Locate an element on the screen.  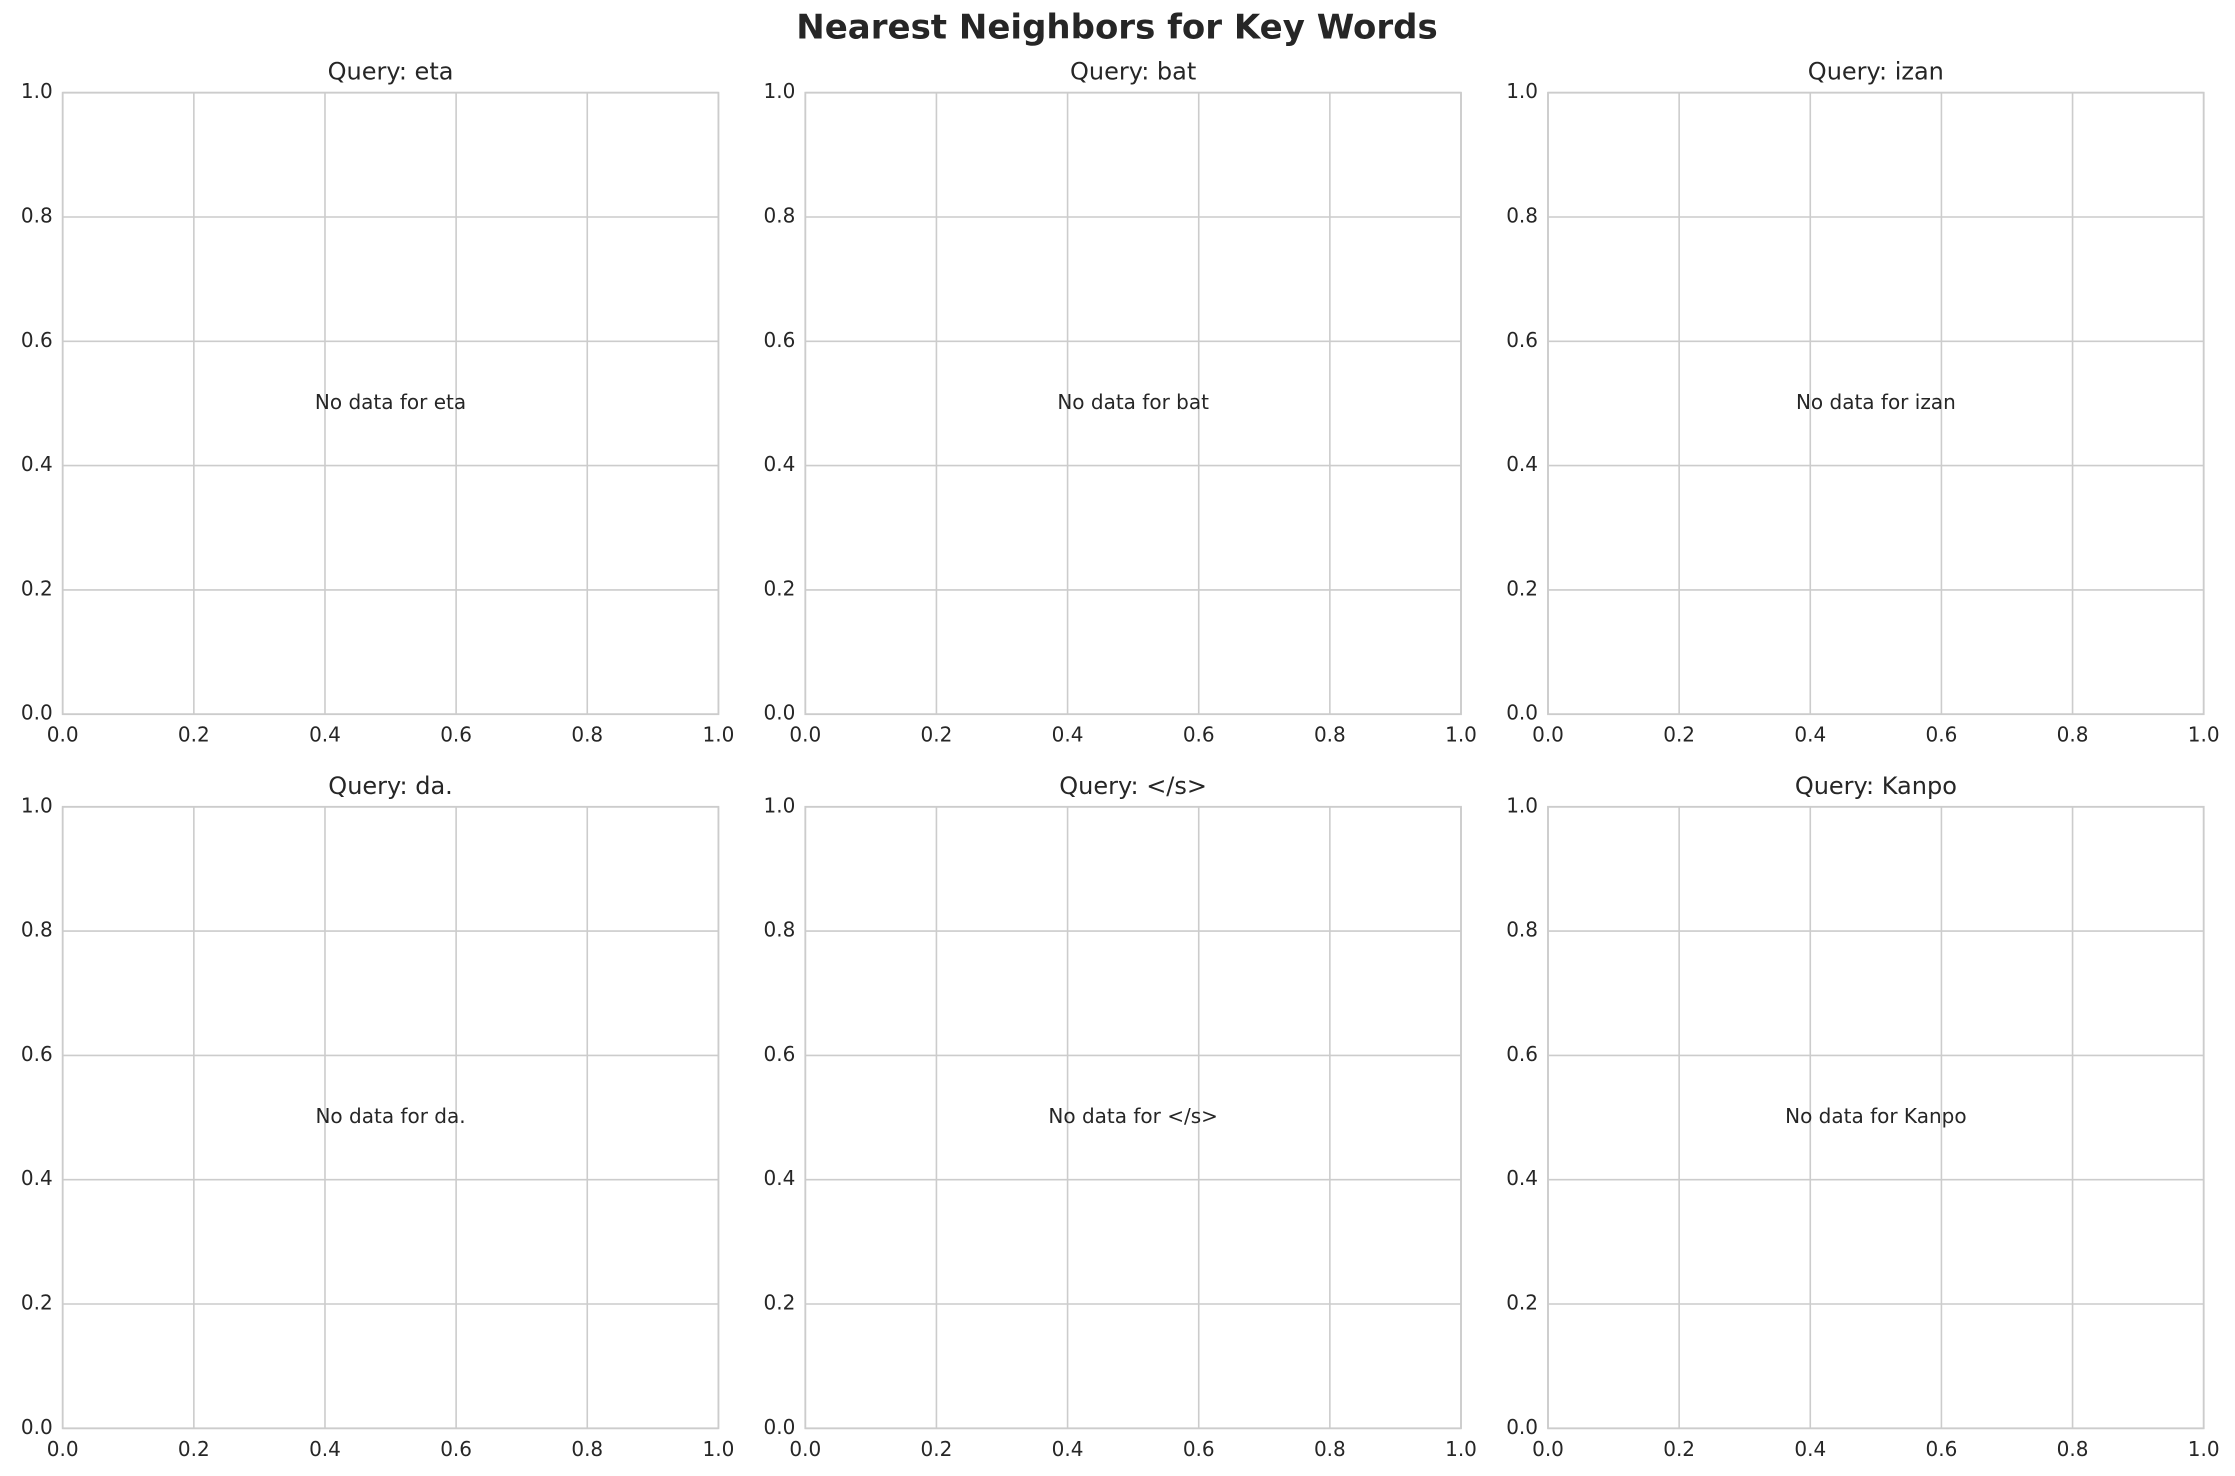
subplot-title: Query: eta is located at coordinates (391, 72).